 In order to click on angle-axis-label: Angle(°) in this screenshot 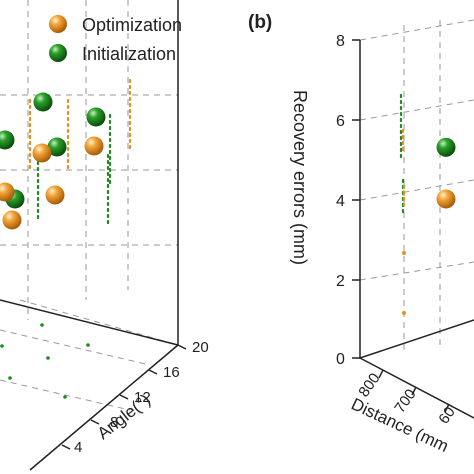, I will do `click(124, 416)`.